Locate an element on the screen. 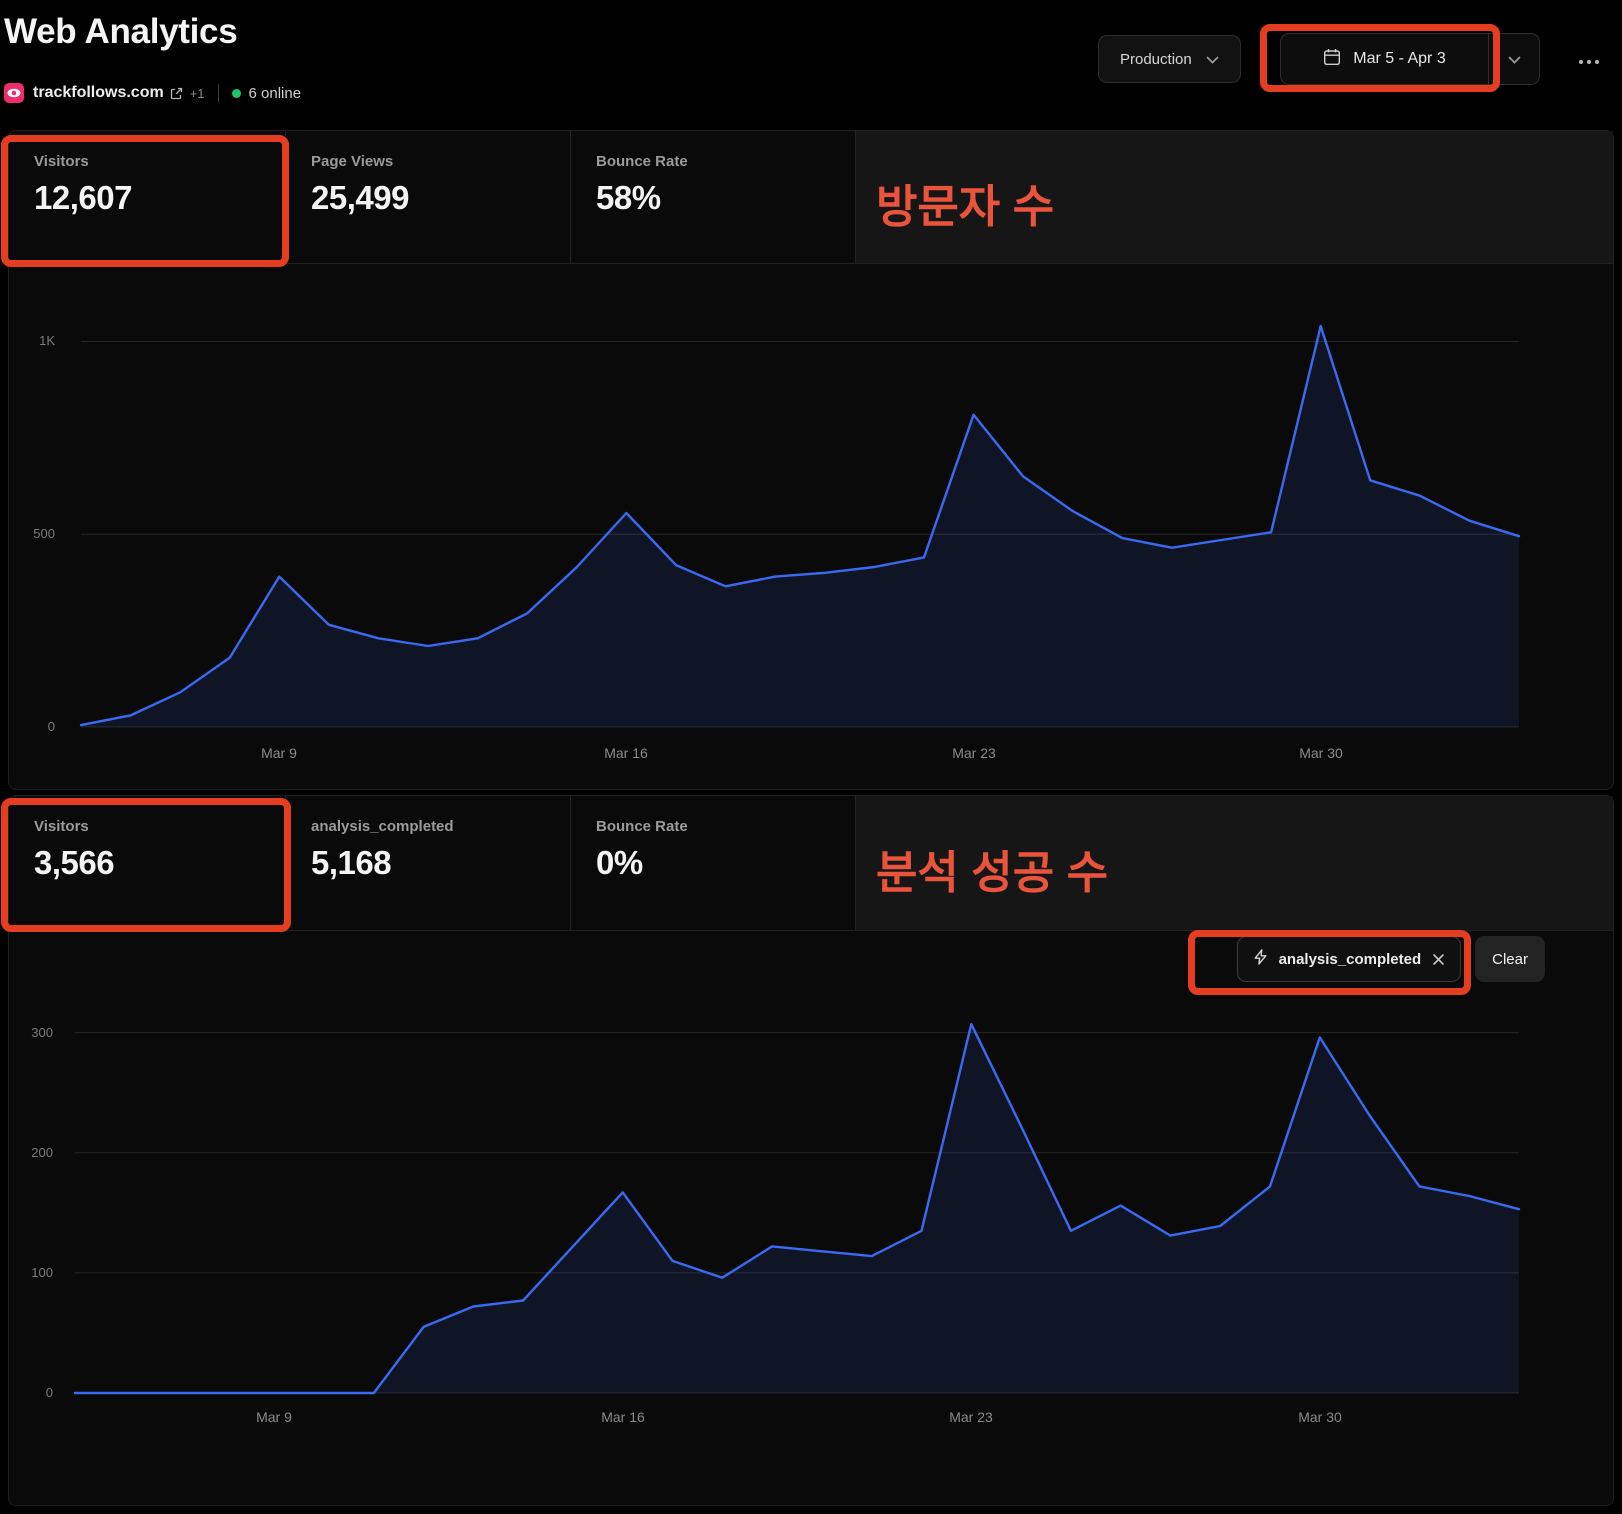  stat-bounce-rate-filtered: Bounce Rate 0% is located at coordinates (713, 863).